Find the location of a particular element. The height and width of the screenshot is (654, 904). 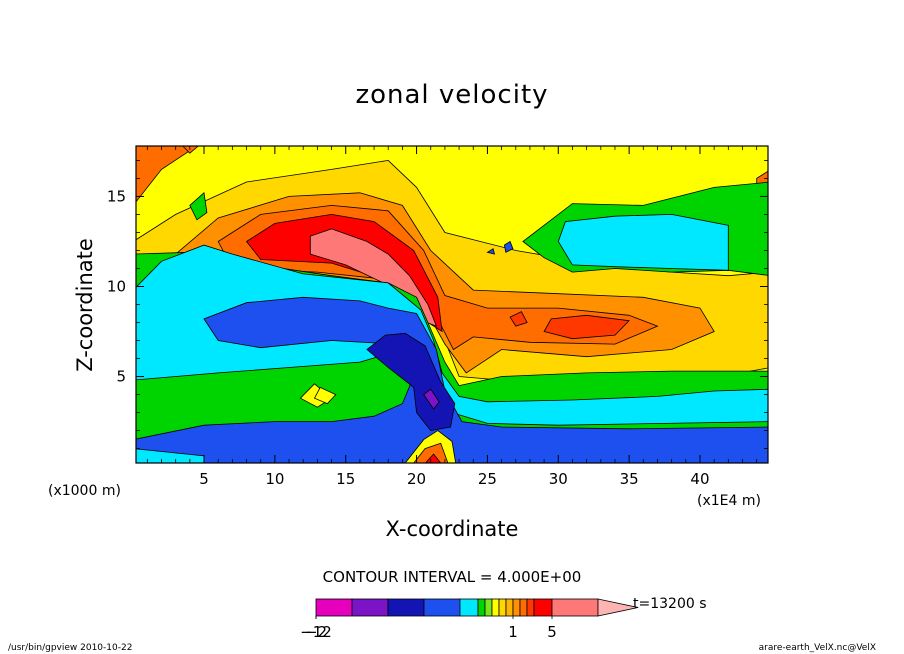

contour-region-upper-jet-max is located at coordinates (373, 277).